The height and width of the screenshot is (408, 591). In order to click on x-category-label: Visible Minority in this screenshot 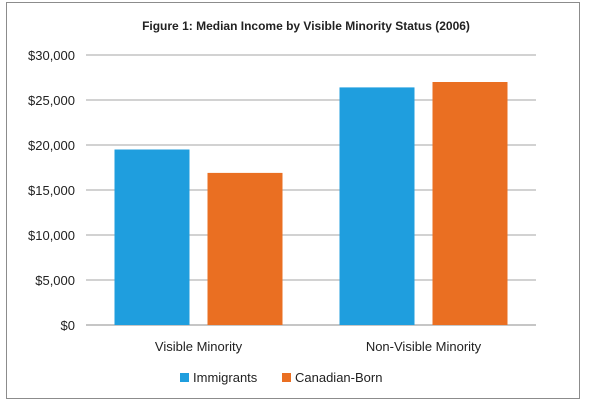, I will do `click(199, 346)`.